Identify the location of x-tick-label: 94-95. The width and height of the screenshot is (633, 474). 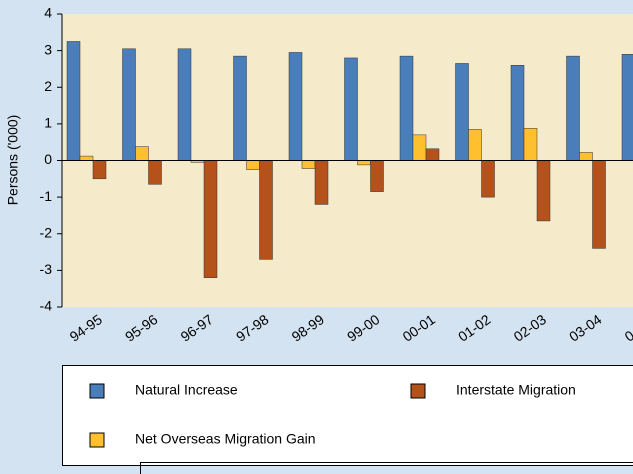
(85, 328).